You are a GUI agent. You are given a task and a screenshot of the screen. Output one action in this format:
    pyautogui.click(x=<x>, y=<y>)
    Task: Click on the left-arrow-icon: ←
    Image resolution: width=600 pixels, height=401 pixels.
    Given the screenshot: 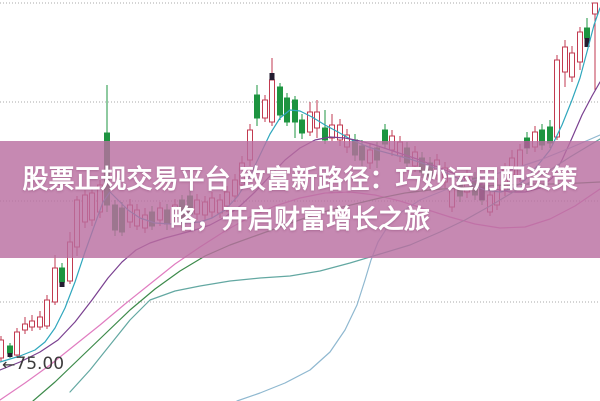 What is the action you would take?
    pyautogui.click(x=9, y=364)
    